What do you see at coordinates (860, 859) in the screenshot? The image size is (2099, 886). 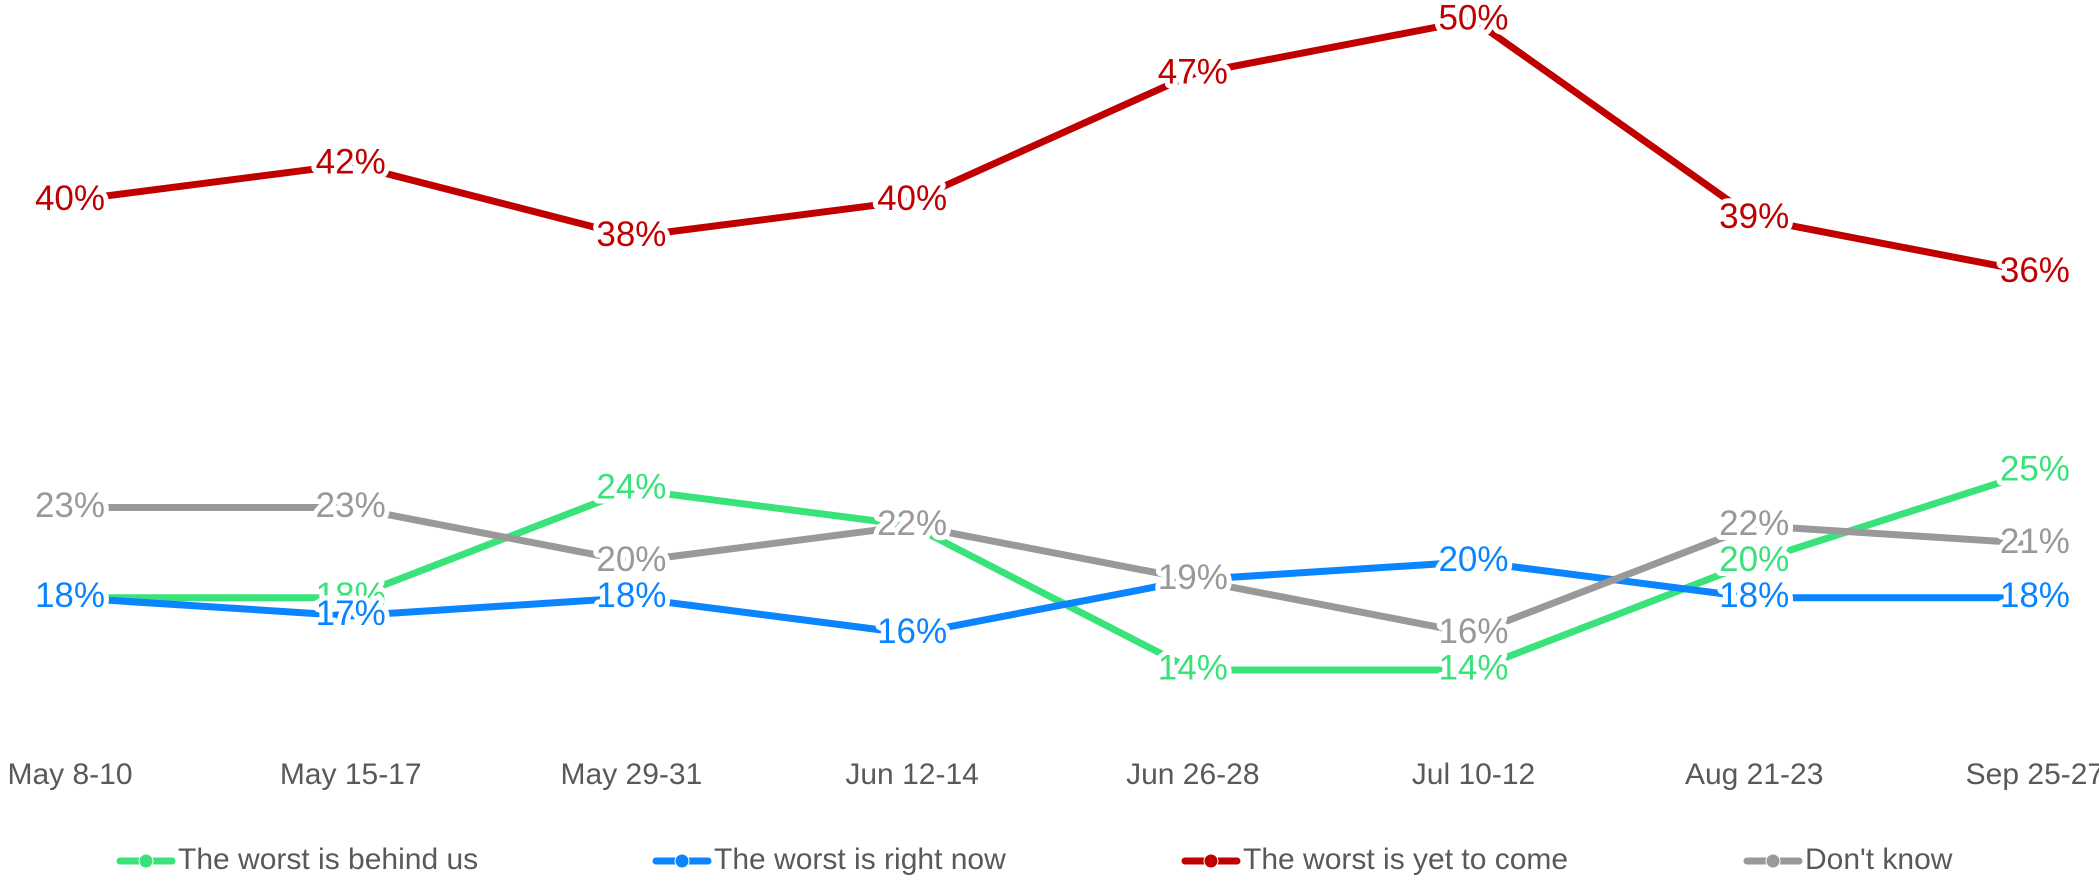 I see `legend-label: The worst is right now` at bounding box center [860, 859].